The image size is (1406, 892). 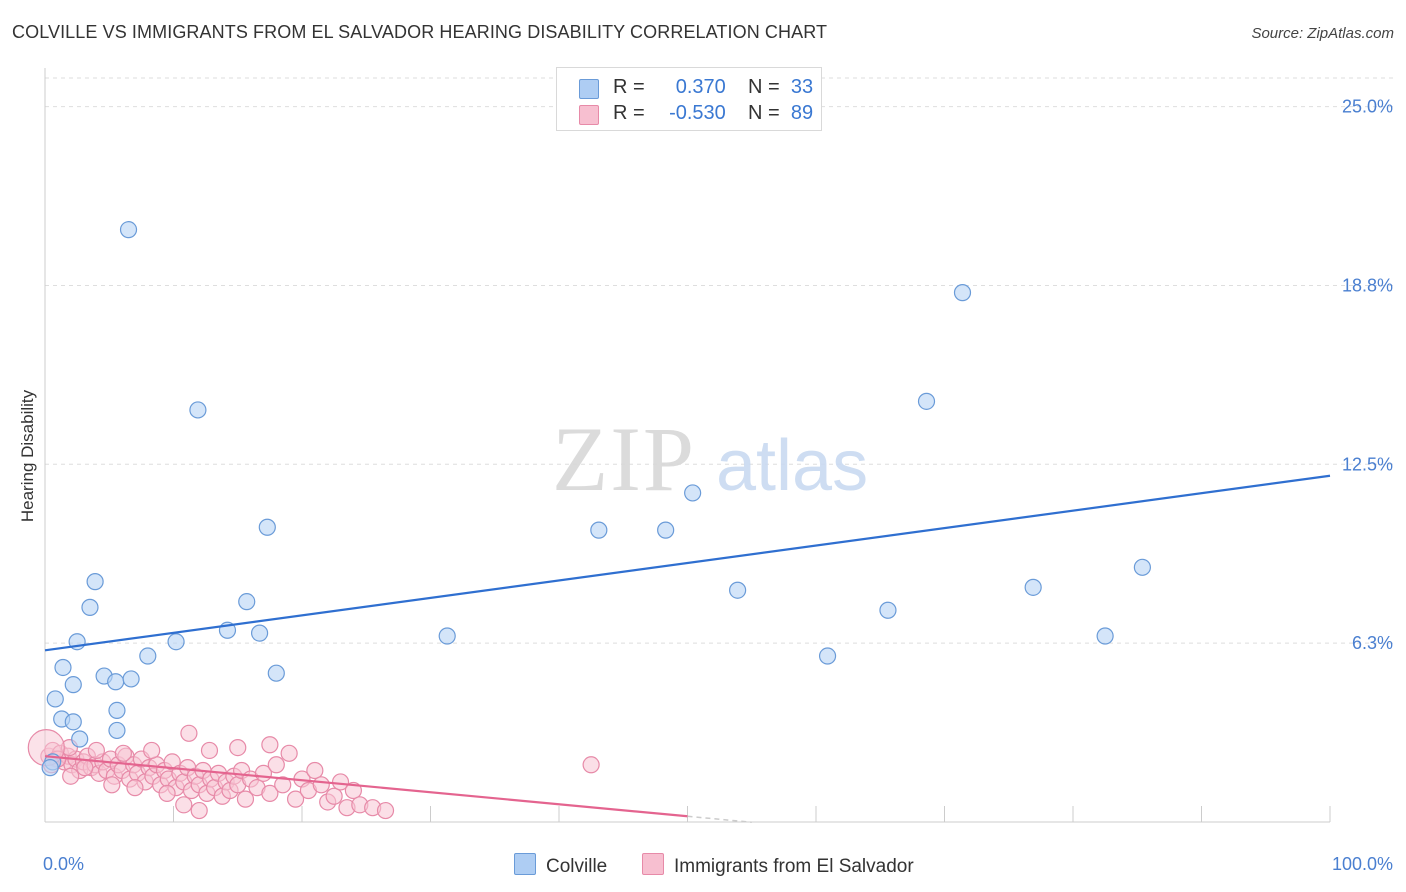 What do you see at coordinates (700, 87) in the screenshot?
I see `legend-r-value: 0.370` at bounding box center [700, 87].